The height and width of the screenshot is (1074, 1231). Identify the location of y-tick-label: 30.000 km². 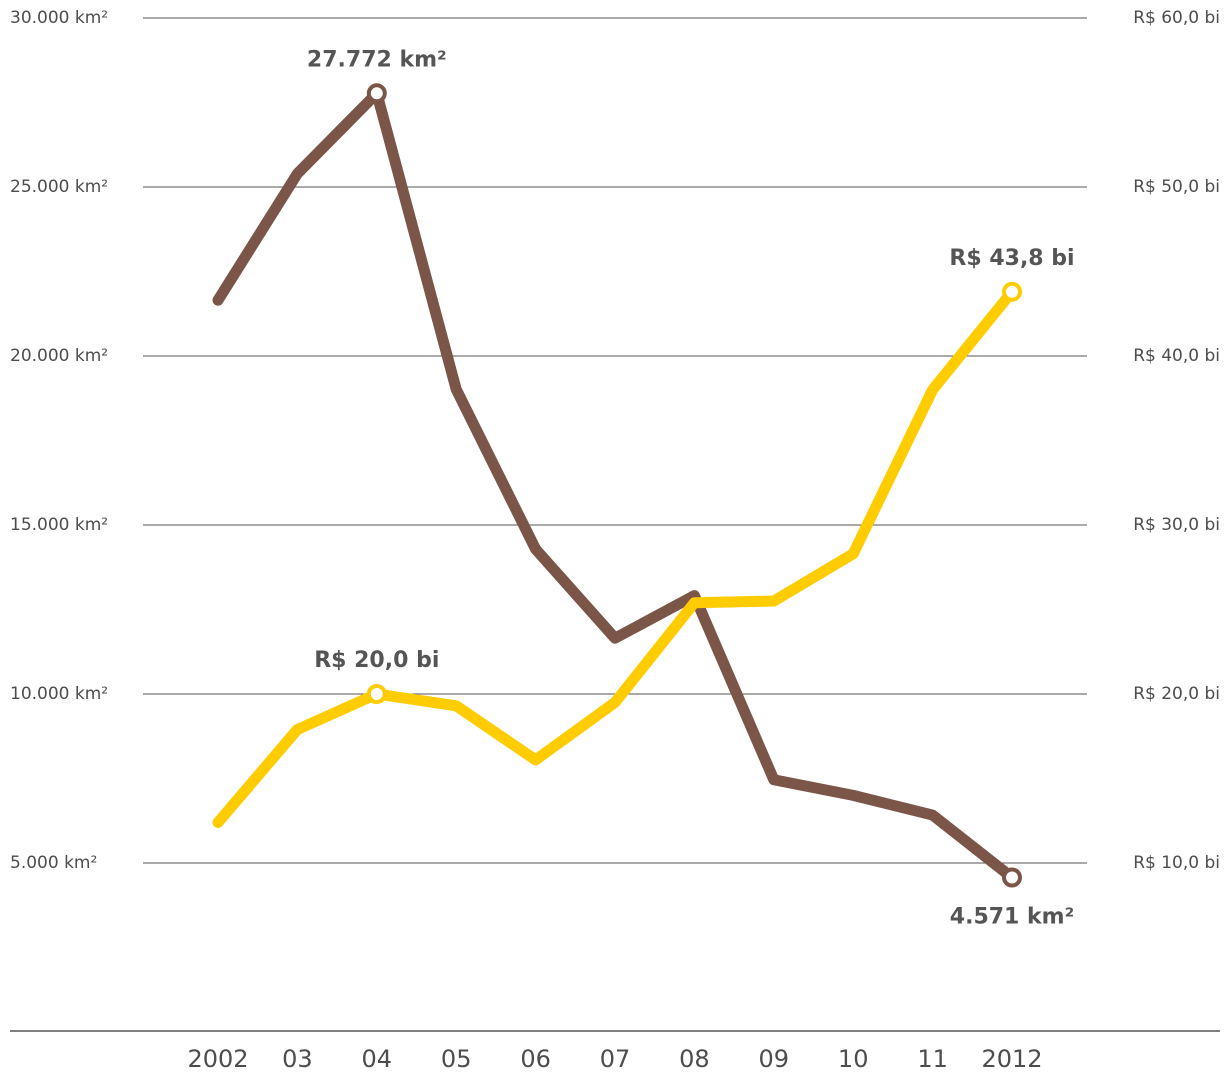
(59, 18).